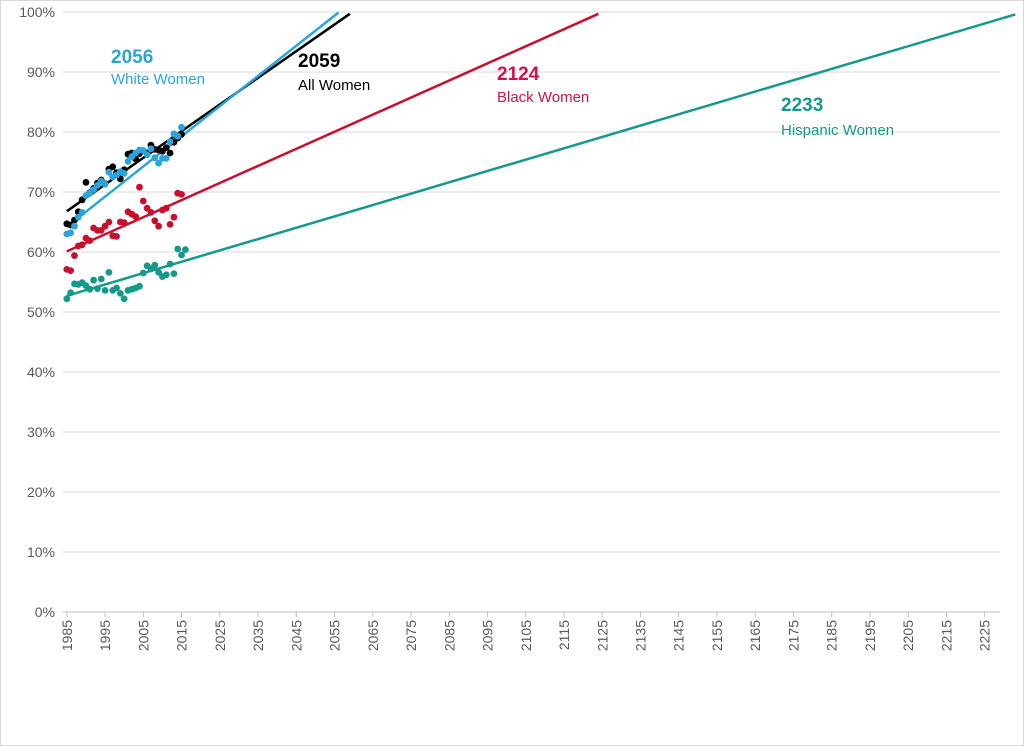  What do you see at coordinates (67, 635) in the screenshot?
I see `x-tick-label: 1985` at bounding box center [67, 635].